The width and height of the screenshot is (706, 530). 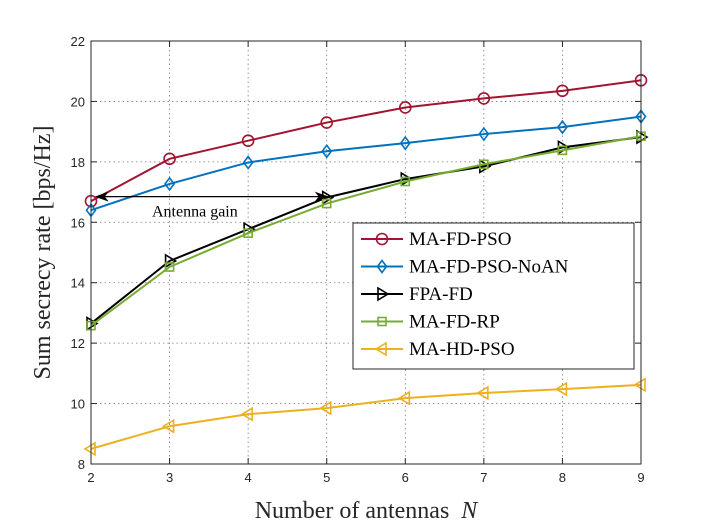 I want to click on antenna-gain-label: Antenna gain, so click(x=195, y=212).